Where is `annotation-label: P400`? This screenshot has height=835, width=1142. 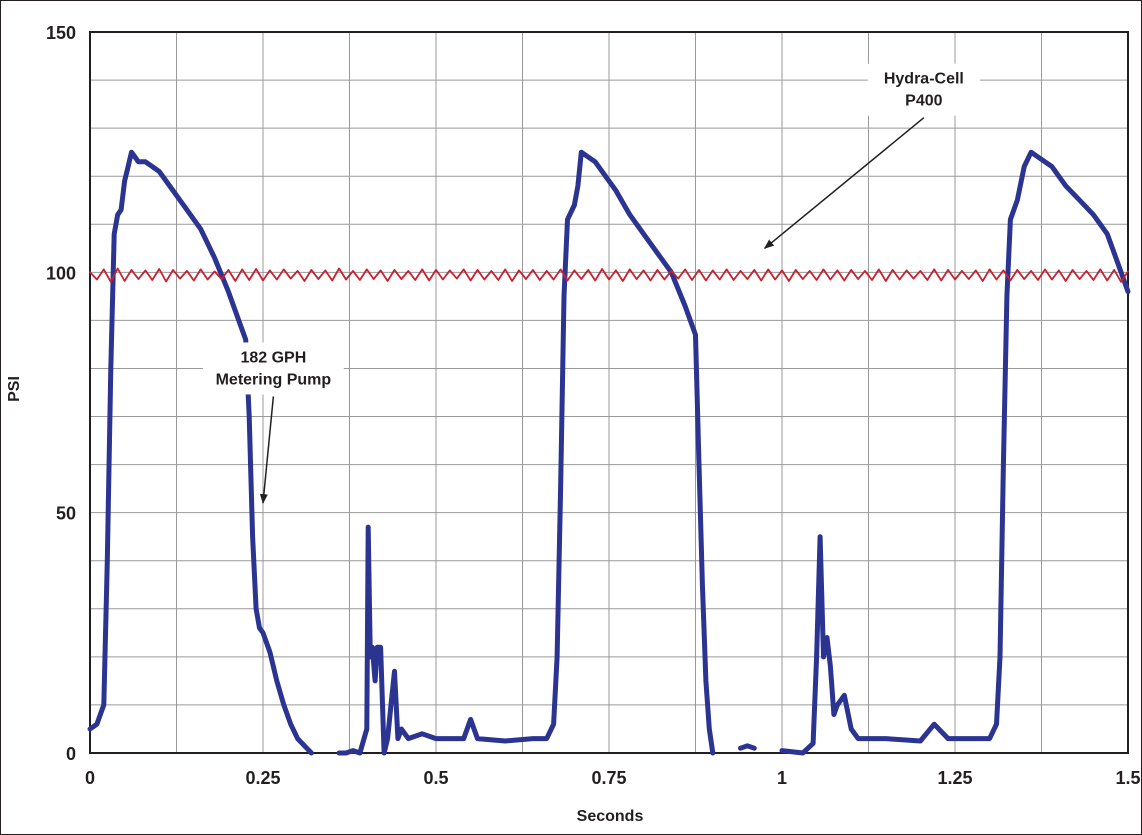 annotation-label: P400 is located at coordinates (923, 101).